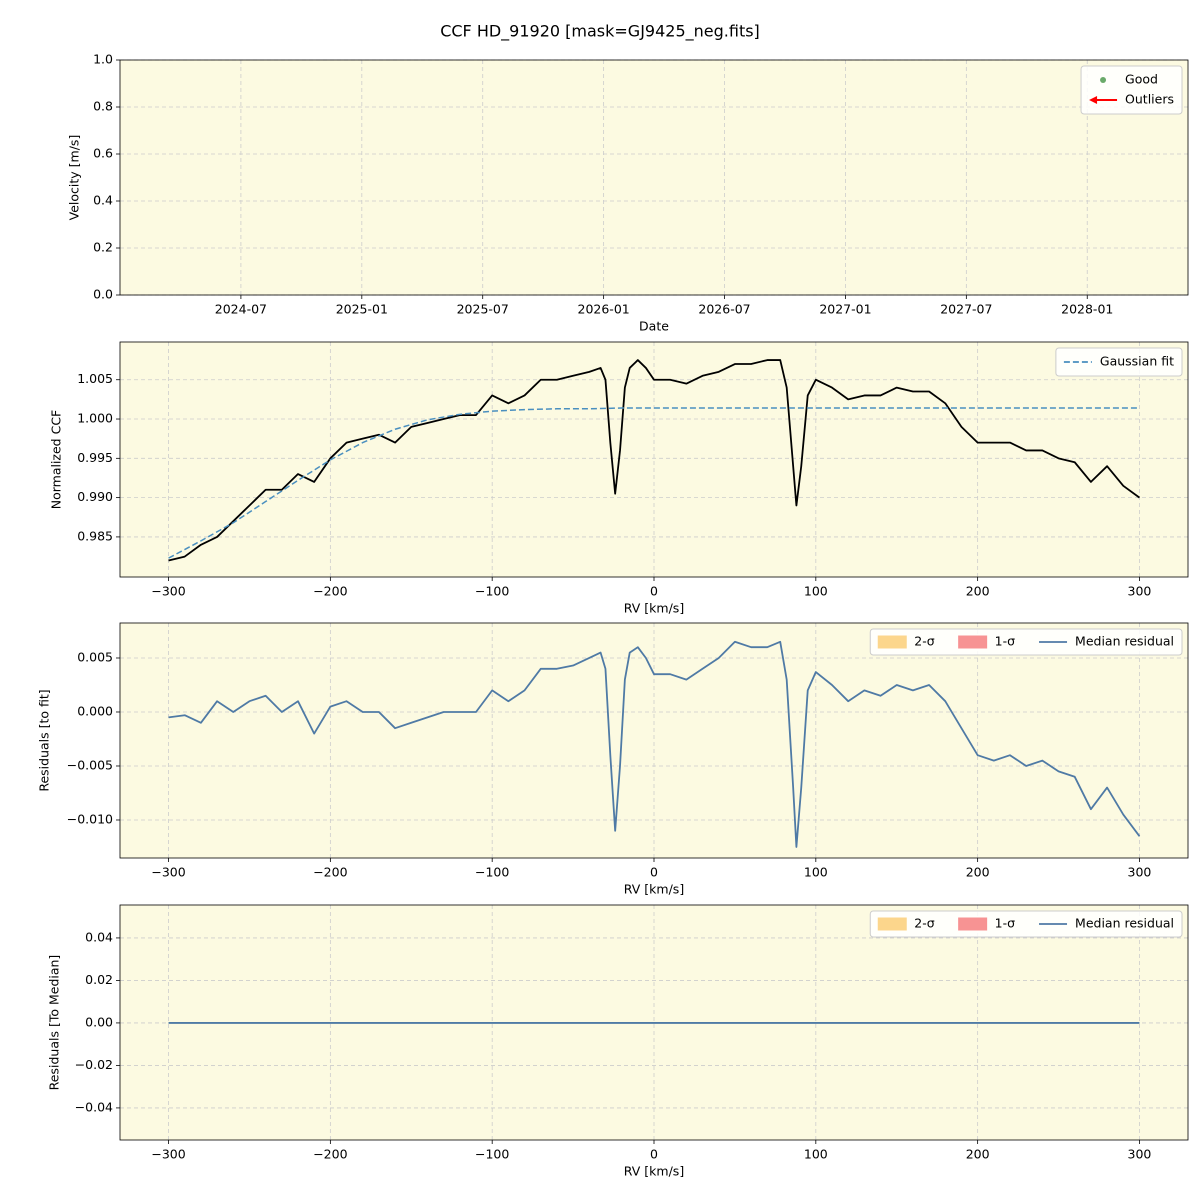 This screenshot has height=1200, width=1200. What do you see at coordinates (99, 936) in the screenshot?
I see `y-tick-label: 0.04` at bounding box center [99, 936].